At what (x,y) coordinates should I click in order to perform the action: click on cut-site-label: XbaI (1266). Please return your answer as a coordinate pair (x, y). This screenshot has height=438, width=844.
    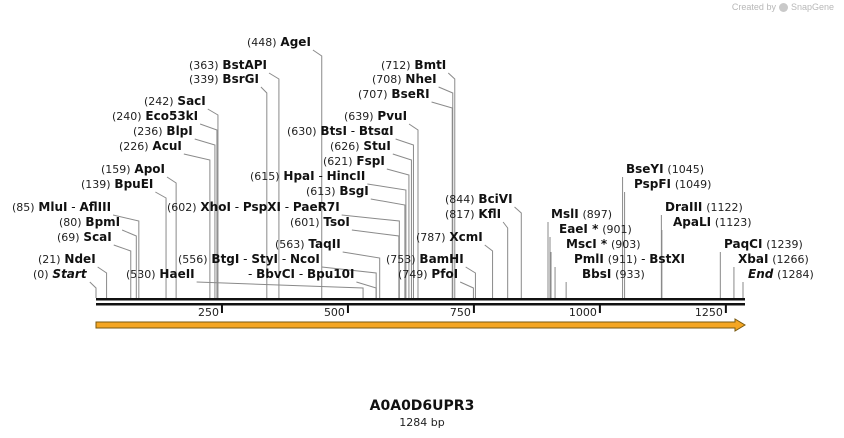
    Looking at the image, I should click on (773, 259).